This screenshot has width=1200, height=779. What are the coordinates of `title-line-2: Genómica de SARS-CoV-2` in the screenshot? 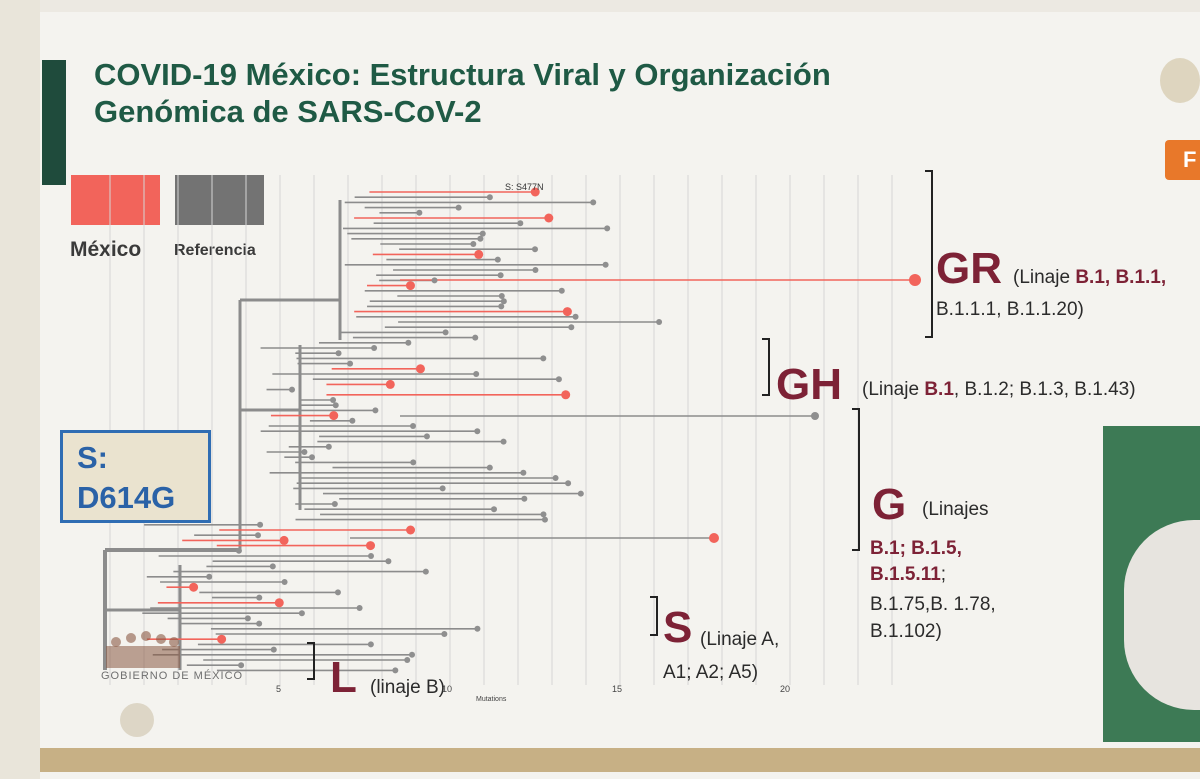 It's located at (288, 111).